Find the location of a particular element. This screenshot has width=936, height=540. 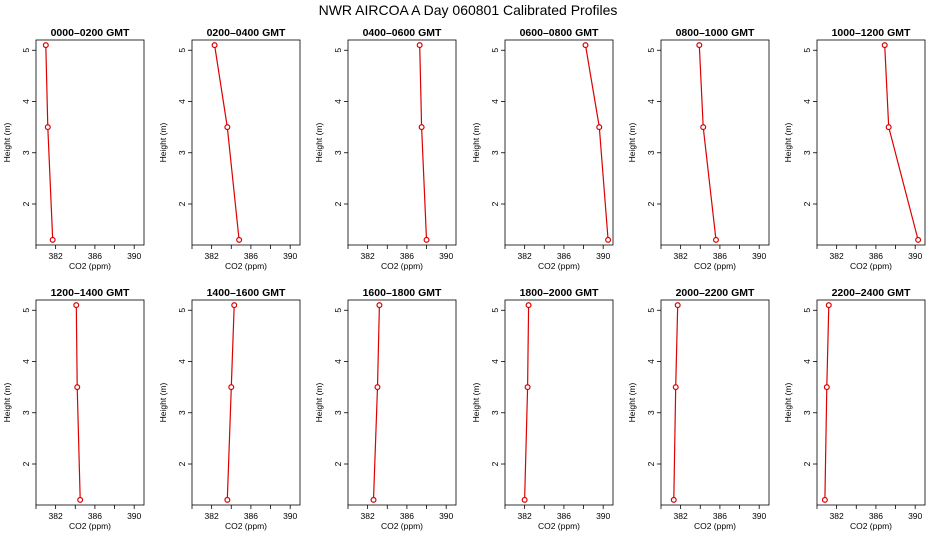

panel-title: 2000–2200 GMT is located at coordinates (715, 293).